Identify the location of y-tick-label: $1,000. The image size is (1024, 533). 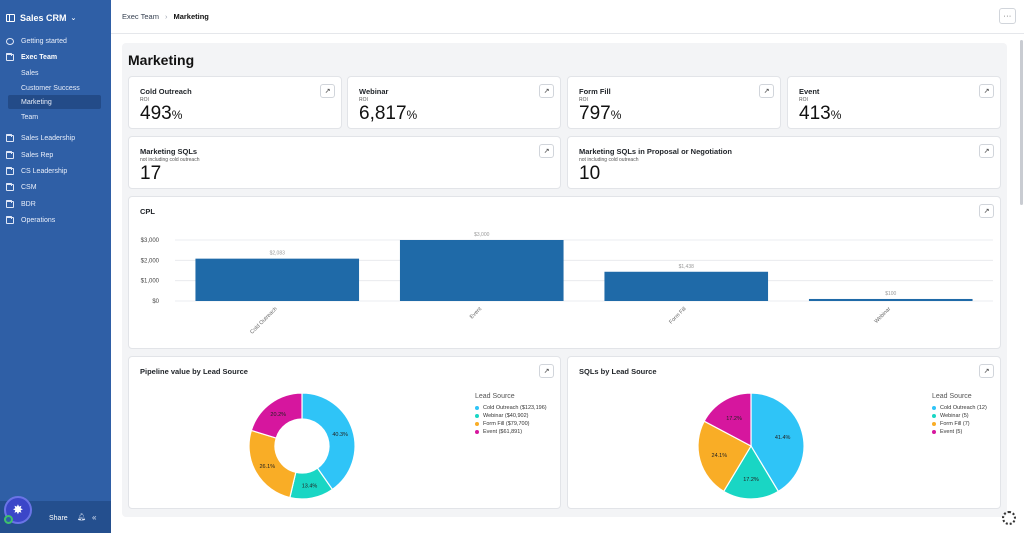
(150, 282).